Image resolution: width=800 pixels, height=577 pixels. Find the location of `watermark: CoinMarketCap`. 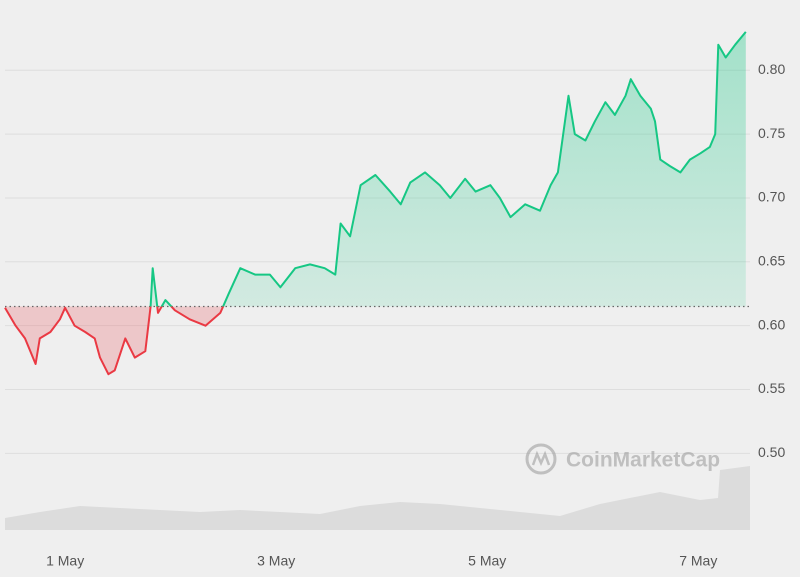

watermark: CoinMarketCap is located at coordinates (622, 459).